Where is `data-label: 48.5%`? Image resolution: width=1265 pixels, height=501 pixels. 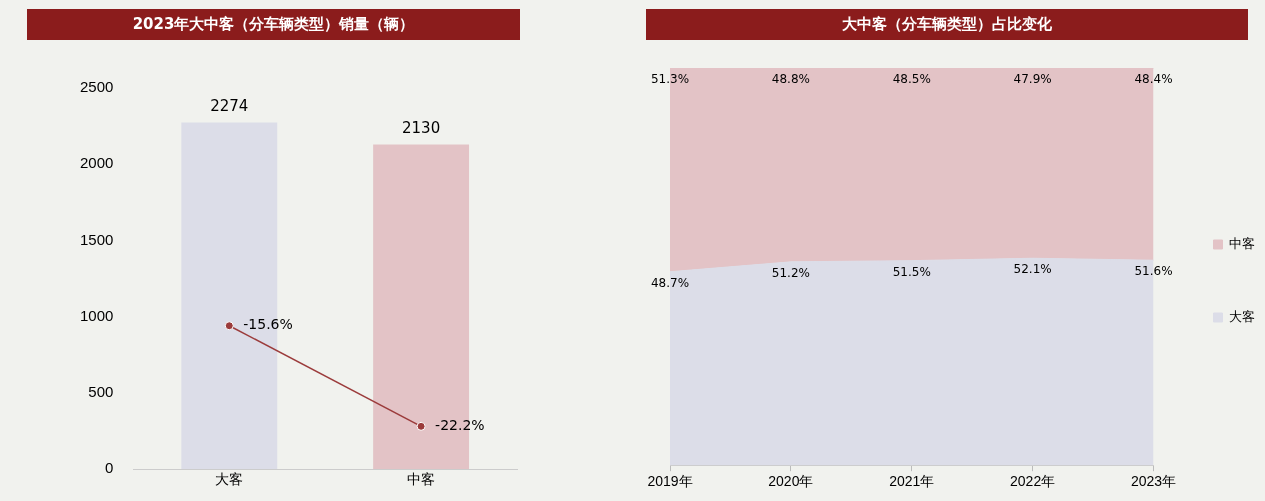 data-label: 48.5% is located at coordinates (911, 79).